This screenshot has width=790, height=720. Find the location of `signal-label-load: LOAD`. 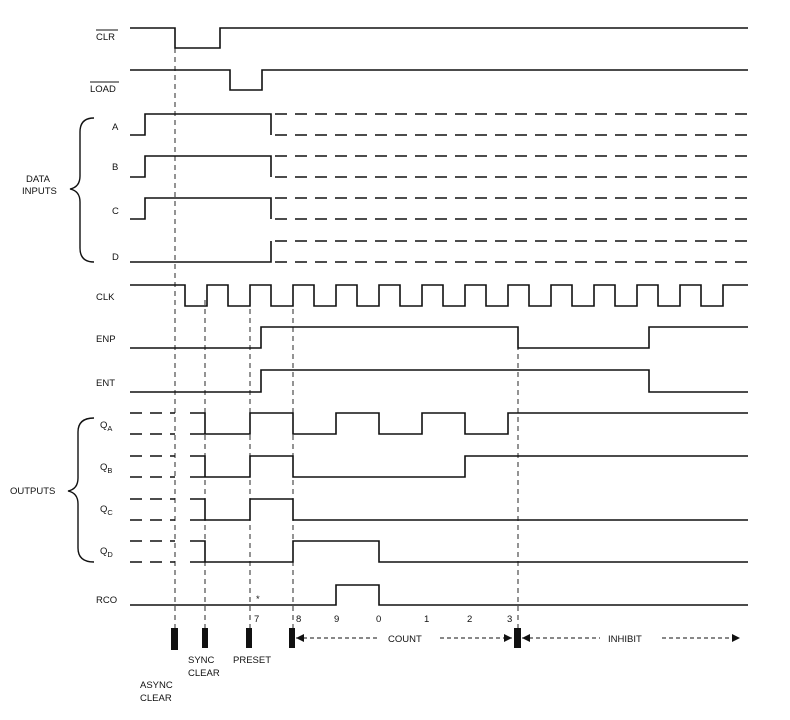

signal-label-load: LOAD is located at coordinates (103, 89).